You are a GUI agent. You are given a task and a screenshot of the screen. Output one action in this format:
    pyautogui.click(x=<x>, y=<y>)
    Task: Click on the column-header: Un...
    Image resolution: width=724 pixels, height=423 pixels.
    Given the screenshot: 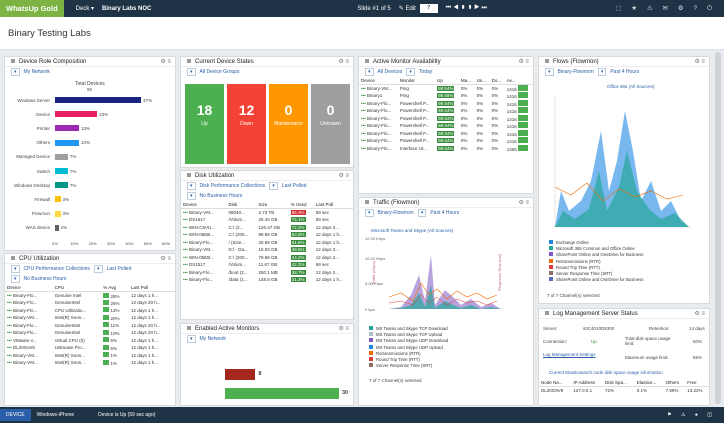 What is the action you would take?
    pyautogui.click(x=482, y=81)
    